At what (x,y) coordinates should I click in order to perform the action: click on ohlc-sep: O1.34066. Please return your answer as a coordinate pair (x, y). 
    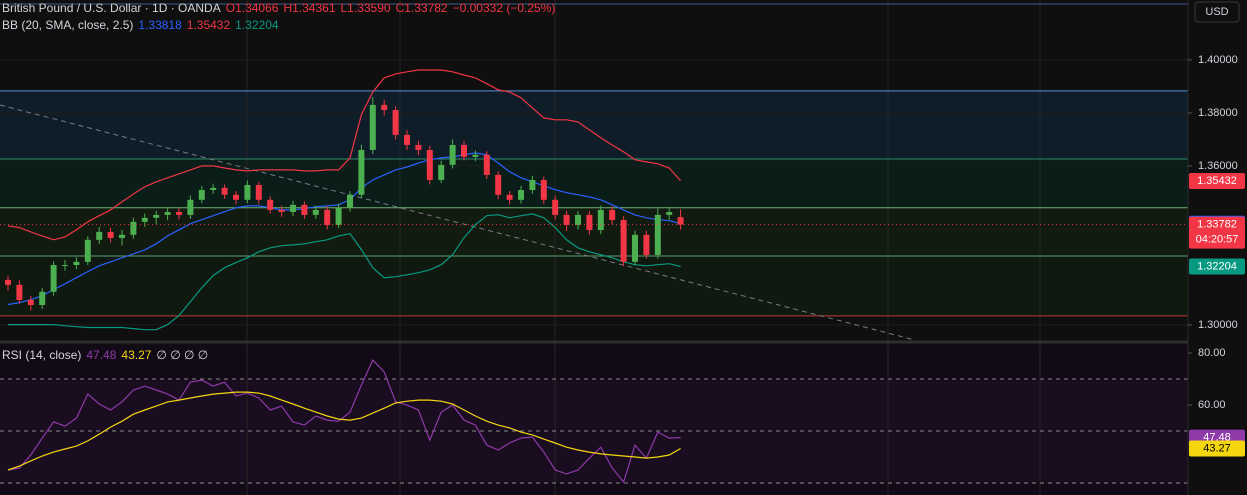
    Looking at the image, I should click on (252, 8).